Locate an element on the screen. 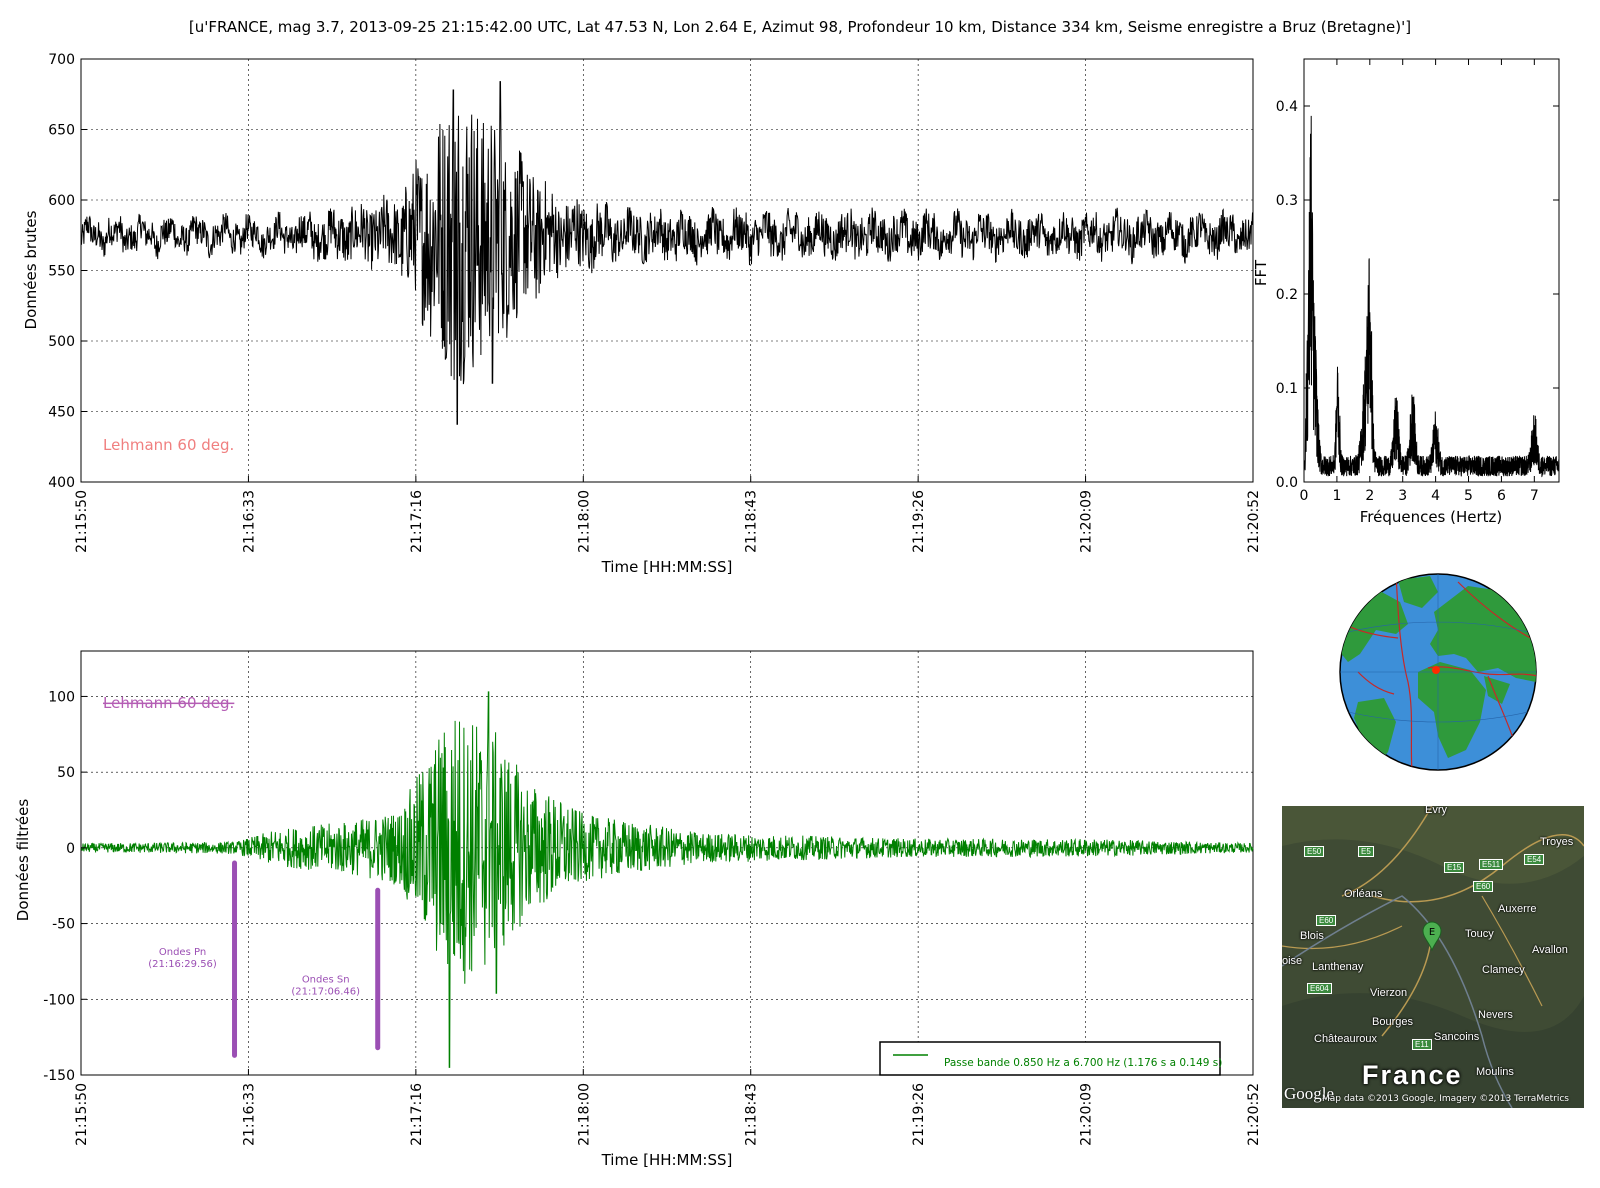  y-tick-label: 0 is located at coordinates (70, 849).